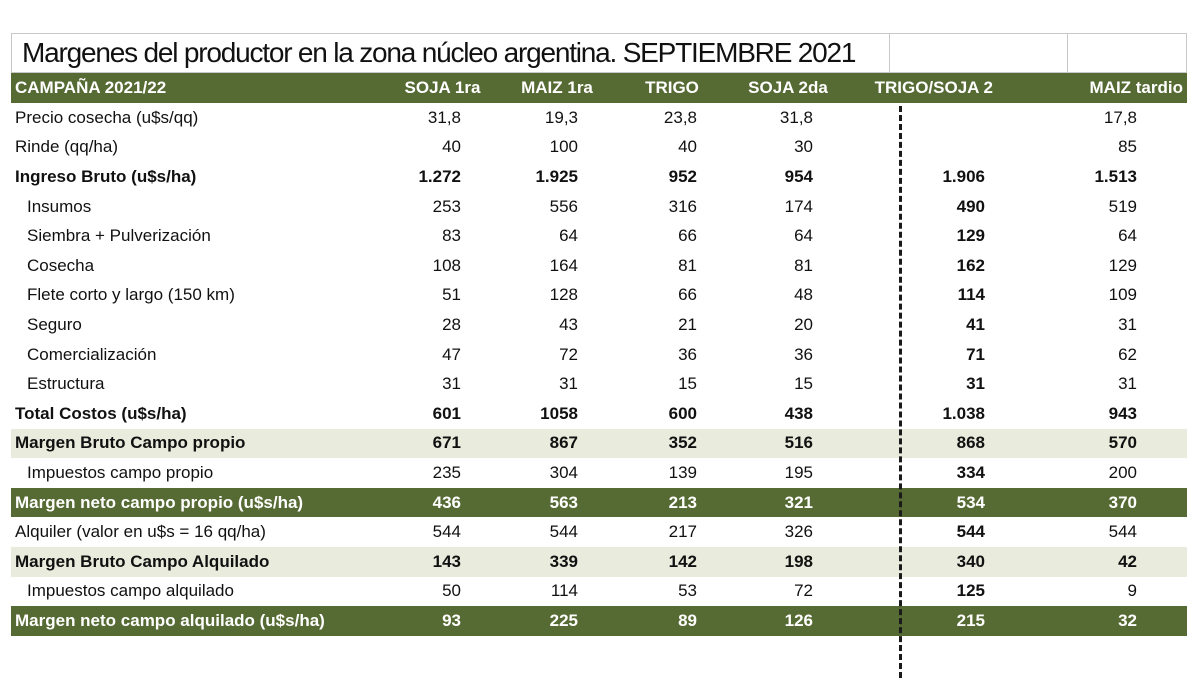  What do you see at coordinates (556, 176) in the screenshot?
I see `row-value: 1.925` at bounding box center [556, 176].